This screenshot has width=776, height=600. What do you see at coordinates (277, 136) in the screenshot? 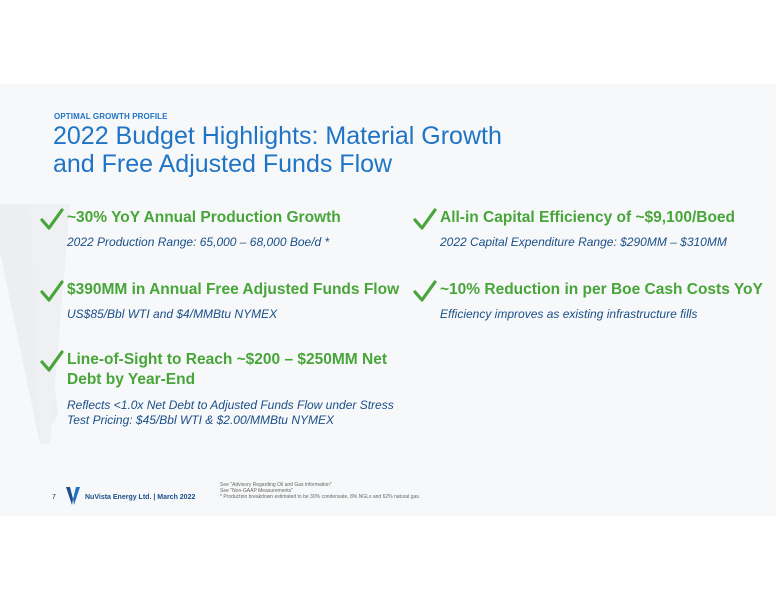
I see `page-title-line-1: 2022 Budget Highlights: Material Growth` at bounding box center [277, 136].